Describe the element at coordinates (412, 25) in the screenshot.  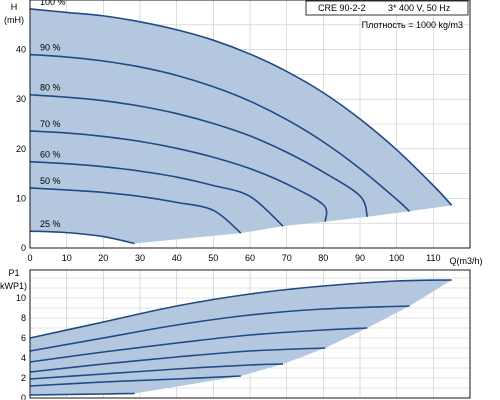
I see `density-note: Плотность = 1000 kg/m3` at that location.